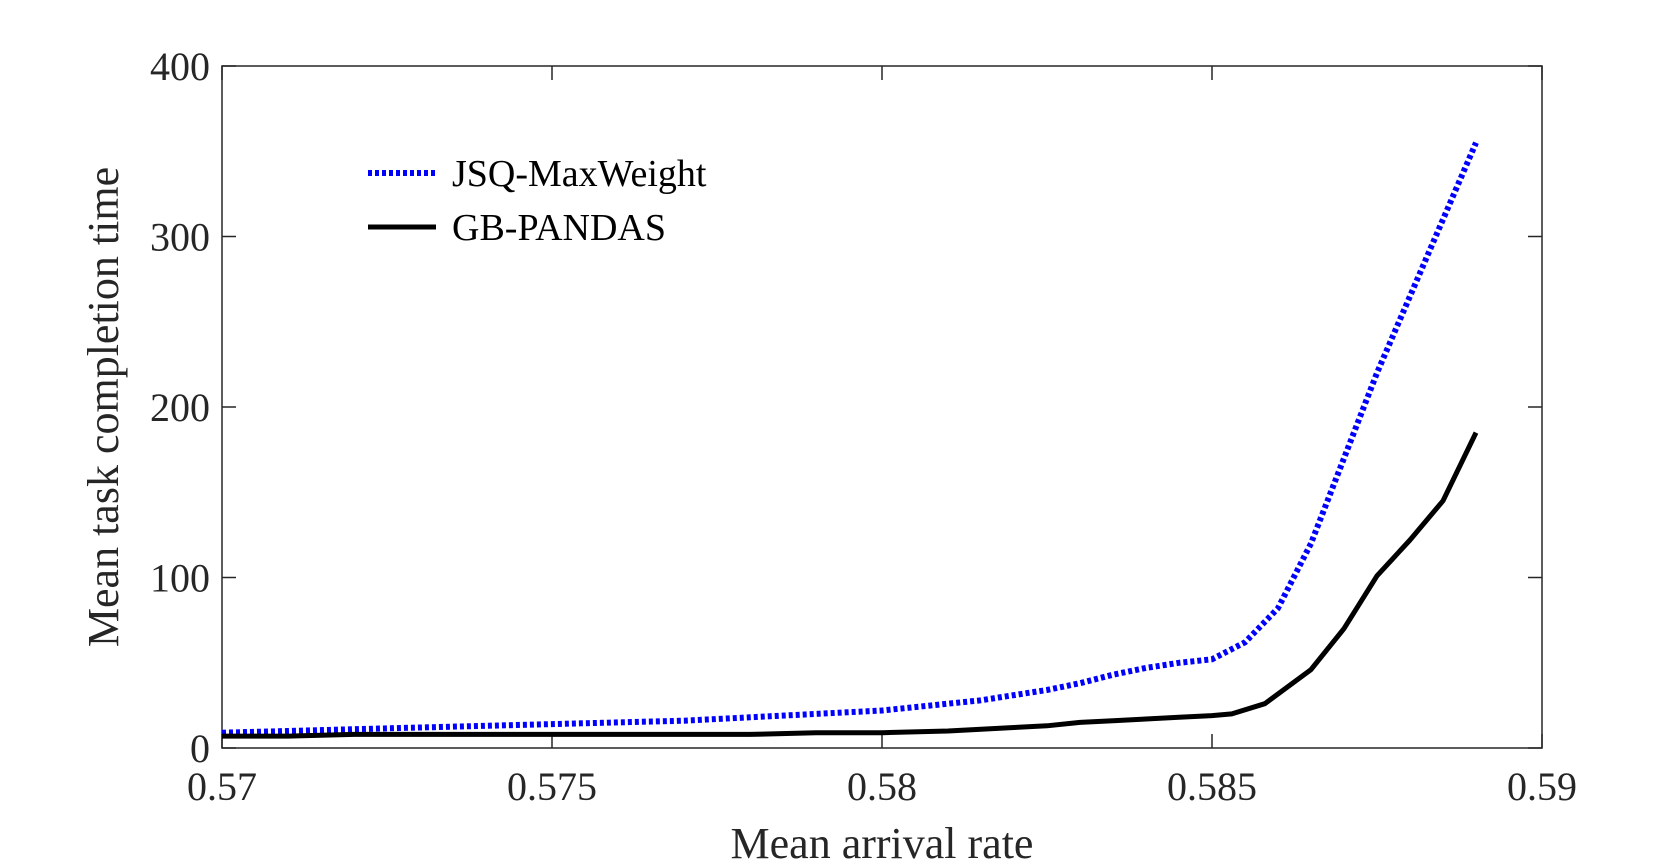 The image size is (1680, 865). I want to click on legend-label-gb-pandas: GB-PANDAS, so click(559, 228).